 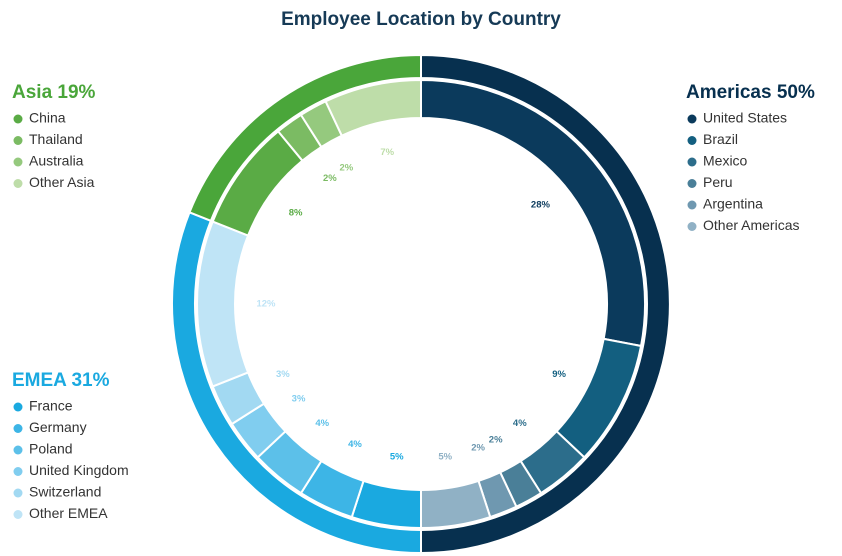 What do you see at coordinates (296, 212) in the screenshot?
I see `slice-label: 8%` at bounding box center [296, 212].